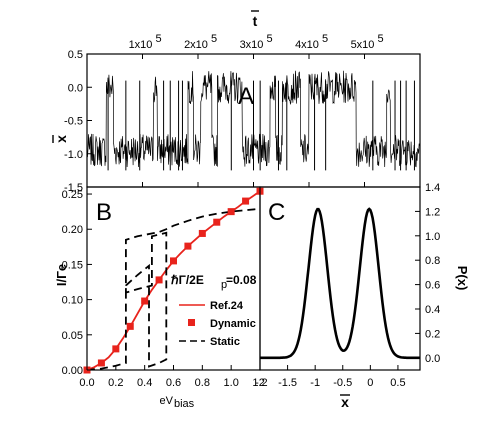 This screenshot has width=491, height=436. What do you see at coordinates (432, 334) in the screenshot?
I see `panel-c-y-tick-label: 0.2` at bounding box center [432, 334].